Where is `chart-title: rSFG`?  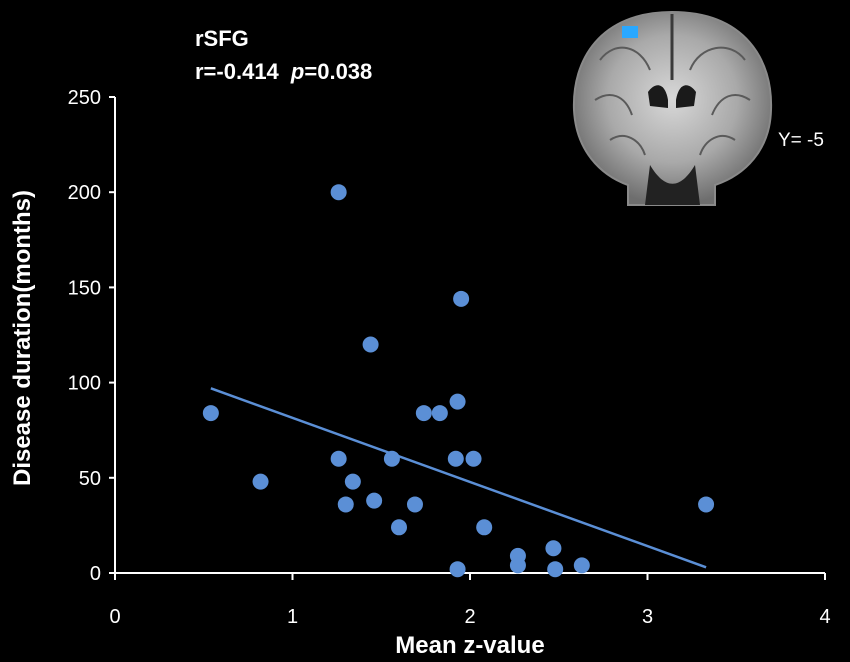
chart-title: rSFG is located at coordinates (222, 38).